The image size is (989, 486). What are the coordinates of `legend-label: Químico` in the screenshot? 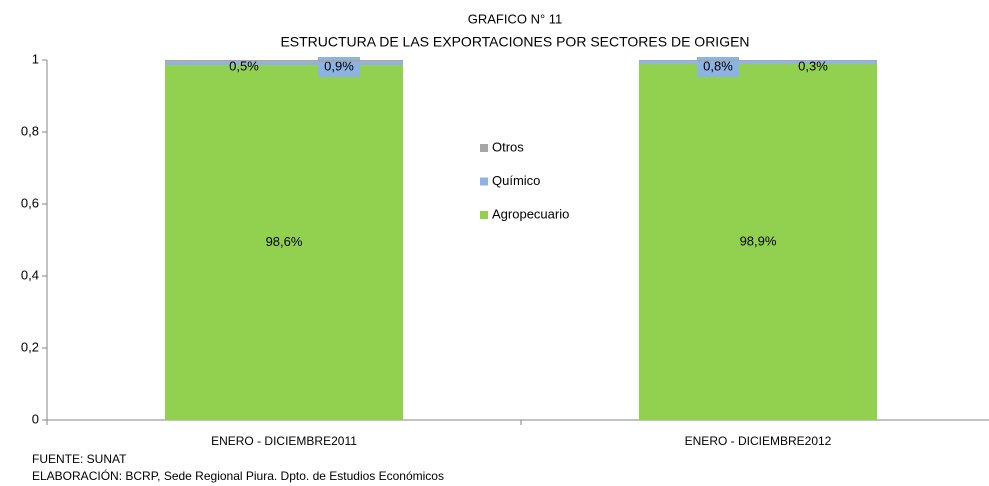 It's located at (516, 180).